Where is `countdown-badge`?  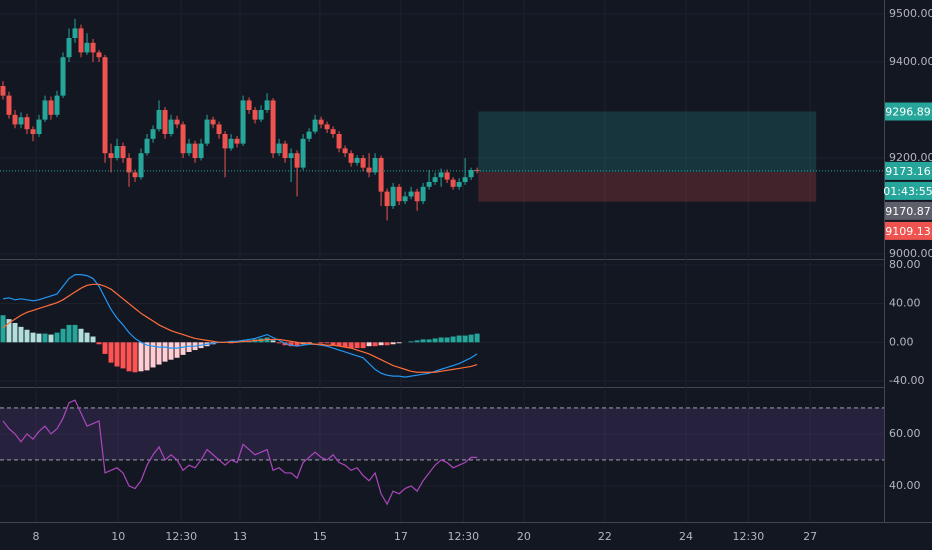
countdown-badge is located at coordinates (908, 190).